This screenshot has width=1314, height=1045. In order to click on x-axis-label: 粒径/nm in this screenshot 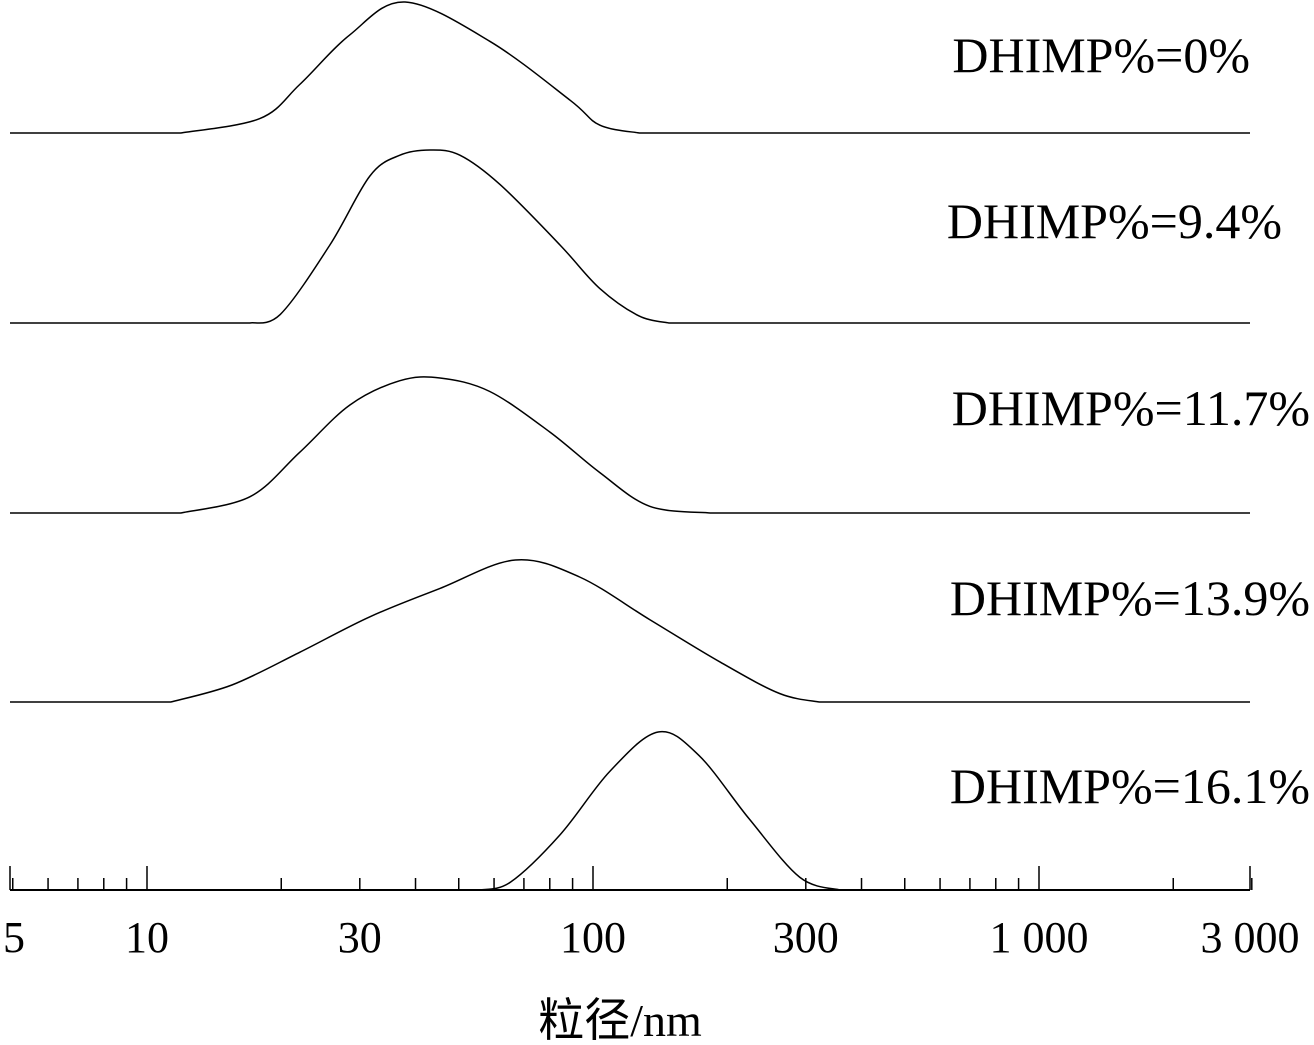, I will do `click(620, 1020)`.